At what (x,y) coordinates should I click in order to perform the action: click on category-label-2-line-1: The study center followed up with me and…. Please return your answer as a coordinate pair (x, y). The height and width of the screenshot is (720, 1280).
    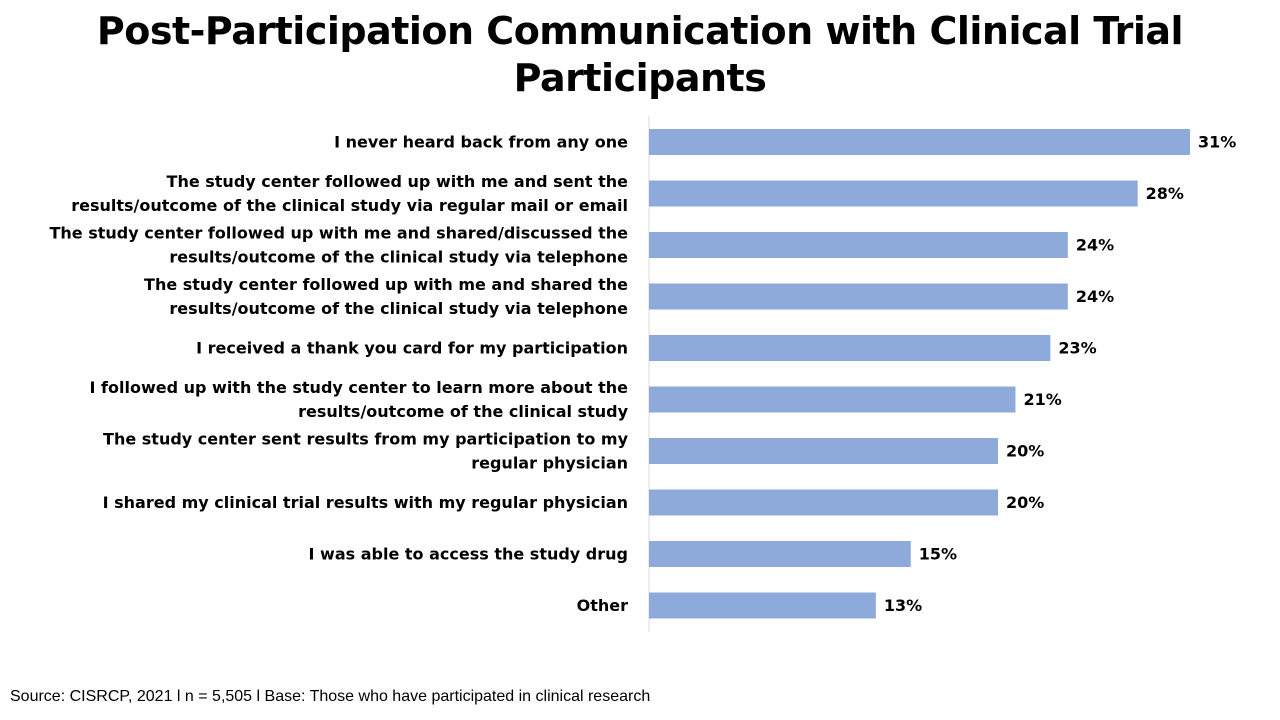
    Looking at the image, I should click on (398, 181).